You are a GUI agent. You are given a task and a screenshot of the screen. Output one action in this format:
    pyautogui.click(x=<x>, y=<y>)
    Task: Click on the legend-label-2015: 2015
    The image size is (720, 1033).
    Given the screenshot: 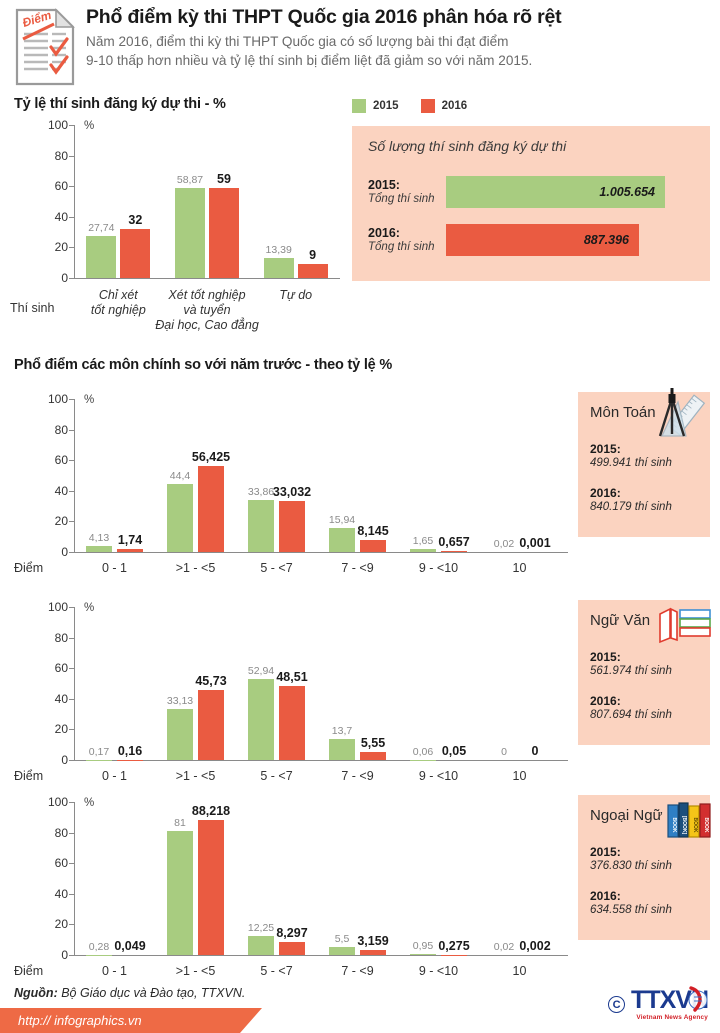 What is the action you would take?
    pyautogui.click(x=386, y=106)
    